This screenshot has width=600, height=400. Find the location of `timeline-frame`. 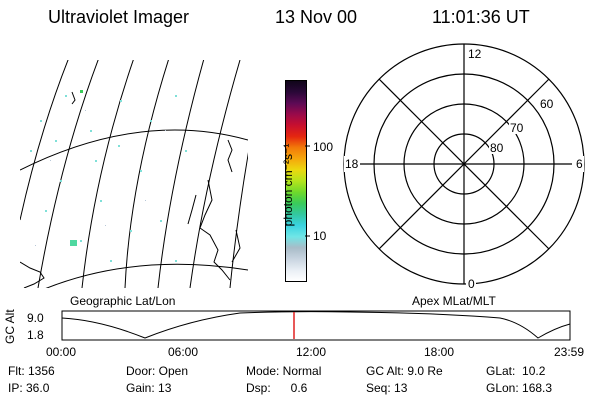

timeline-frame is located at coordinates (316, 325).